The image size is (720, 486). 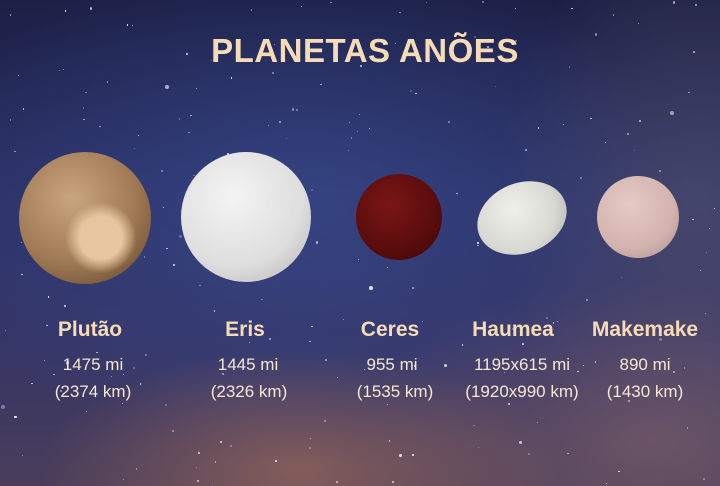 I want to click on planet-eris, so click(x=246, y=217).